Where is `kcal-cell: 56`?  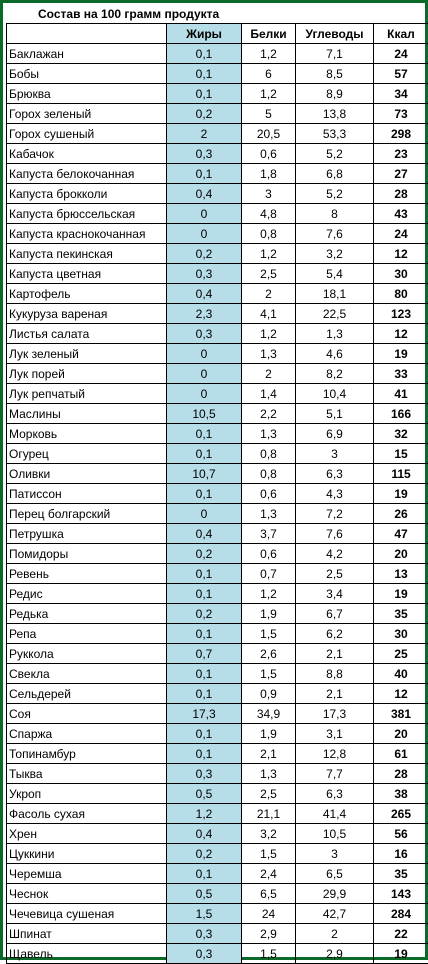
kcal-cell: 56 is located at coordinates (401, 834).